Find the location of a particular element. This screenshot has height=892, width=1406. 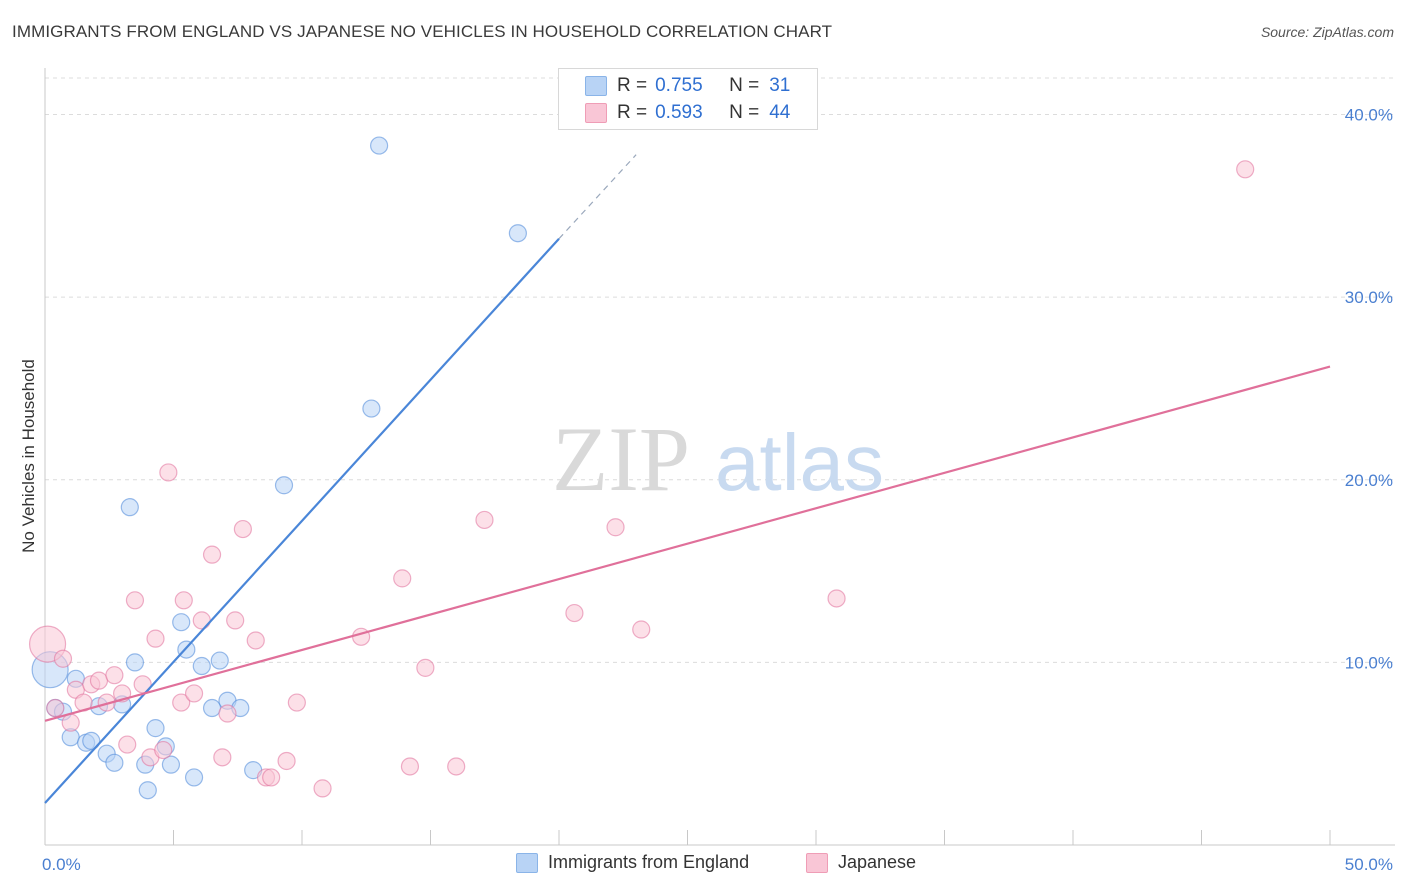

legend-n-value: 44 is located at coordinates (780, 112).